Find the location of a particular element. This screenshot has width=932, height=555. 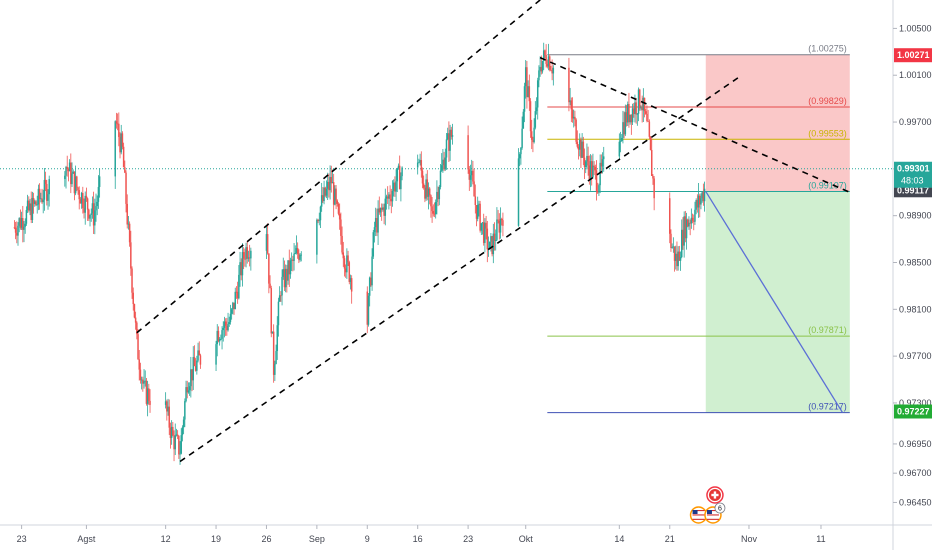

x-tick-label: 23 is located at coordinates (22, 539).